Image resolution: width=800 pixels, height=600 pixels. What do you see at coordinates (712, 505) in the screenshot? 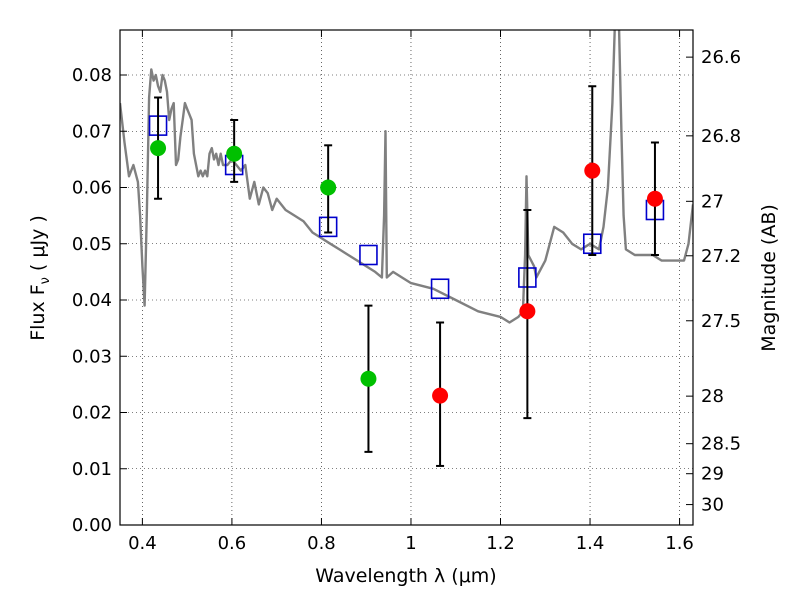
I see `y2-tick-label: 30` at bounding box center [712, 505].